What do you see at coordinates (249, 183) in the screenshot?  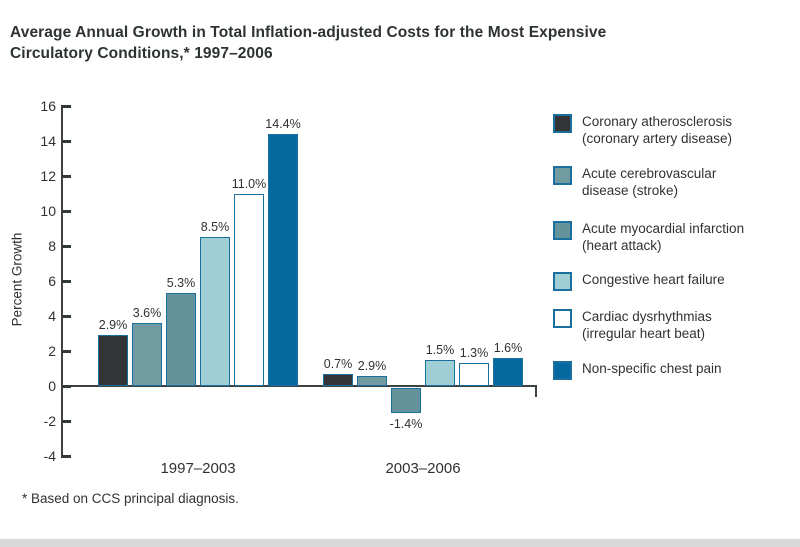 I see `bar-value-label: 11.0%` at bounding box center [249, 183].